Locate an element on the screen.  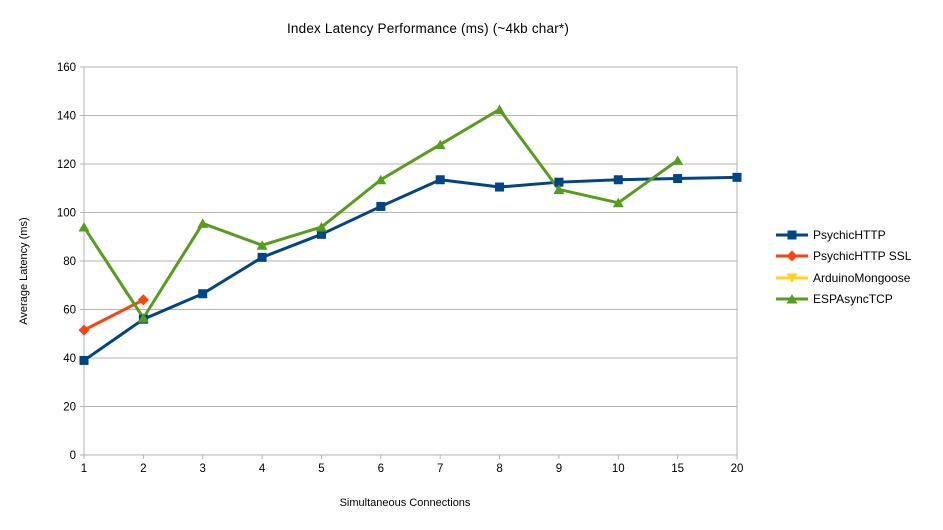
legend-label: PsychicHTTP is located at coordinates (849, 234).